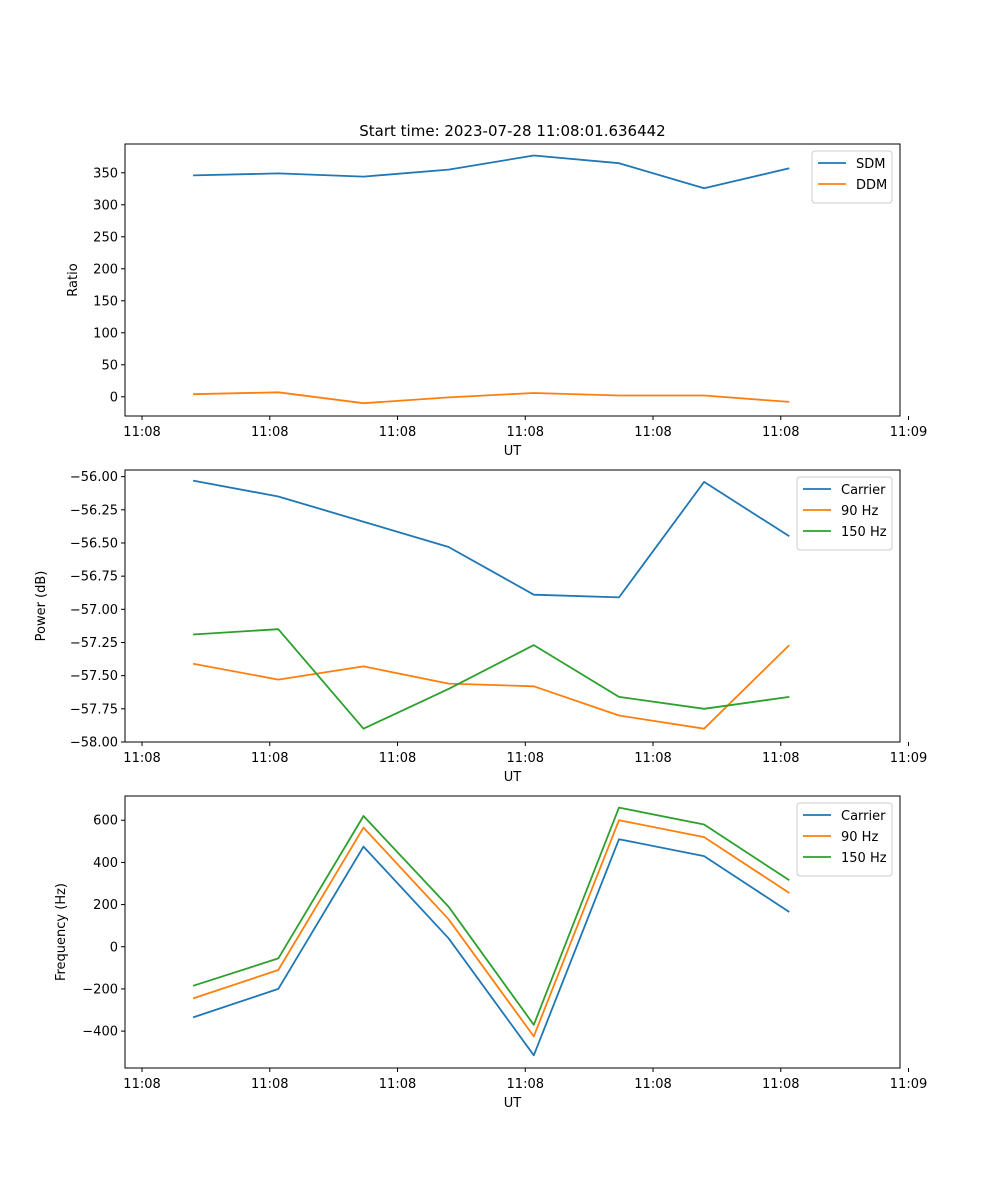  I want to click on y-tick-label: −57.75, so click(94, 709).